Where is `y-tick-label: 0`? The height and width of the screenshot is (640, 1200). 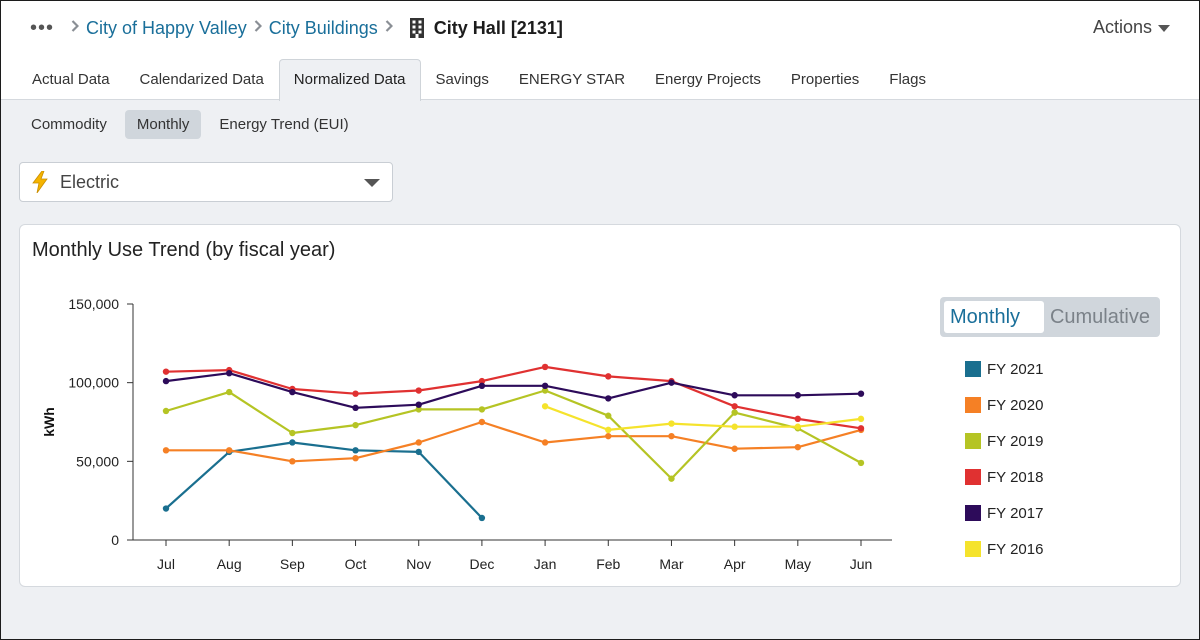
y-tick-label: 0 is located at coordinates (115, 540).